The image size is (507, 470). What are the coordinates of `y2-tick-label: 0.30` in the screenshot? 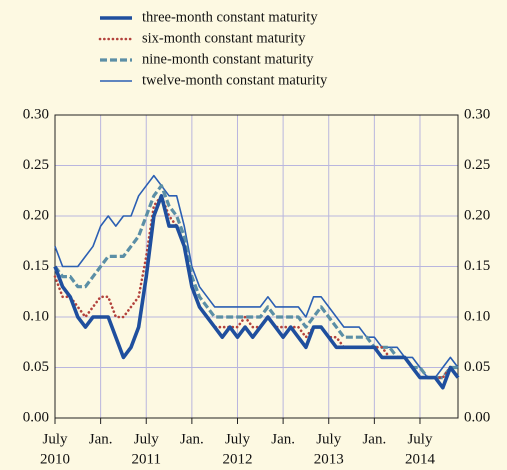 It's located at (477, 114).